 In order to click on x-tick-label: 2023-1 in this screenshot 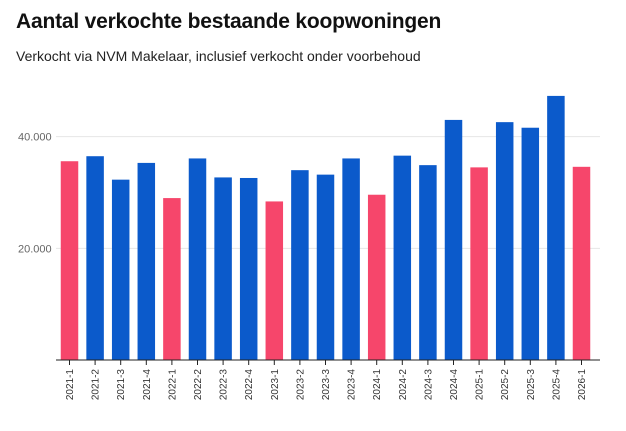, I will do `click(275, 385)`.